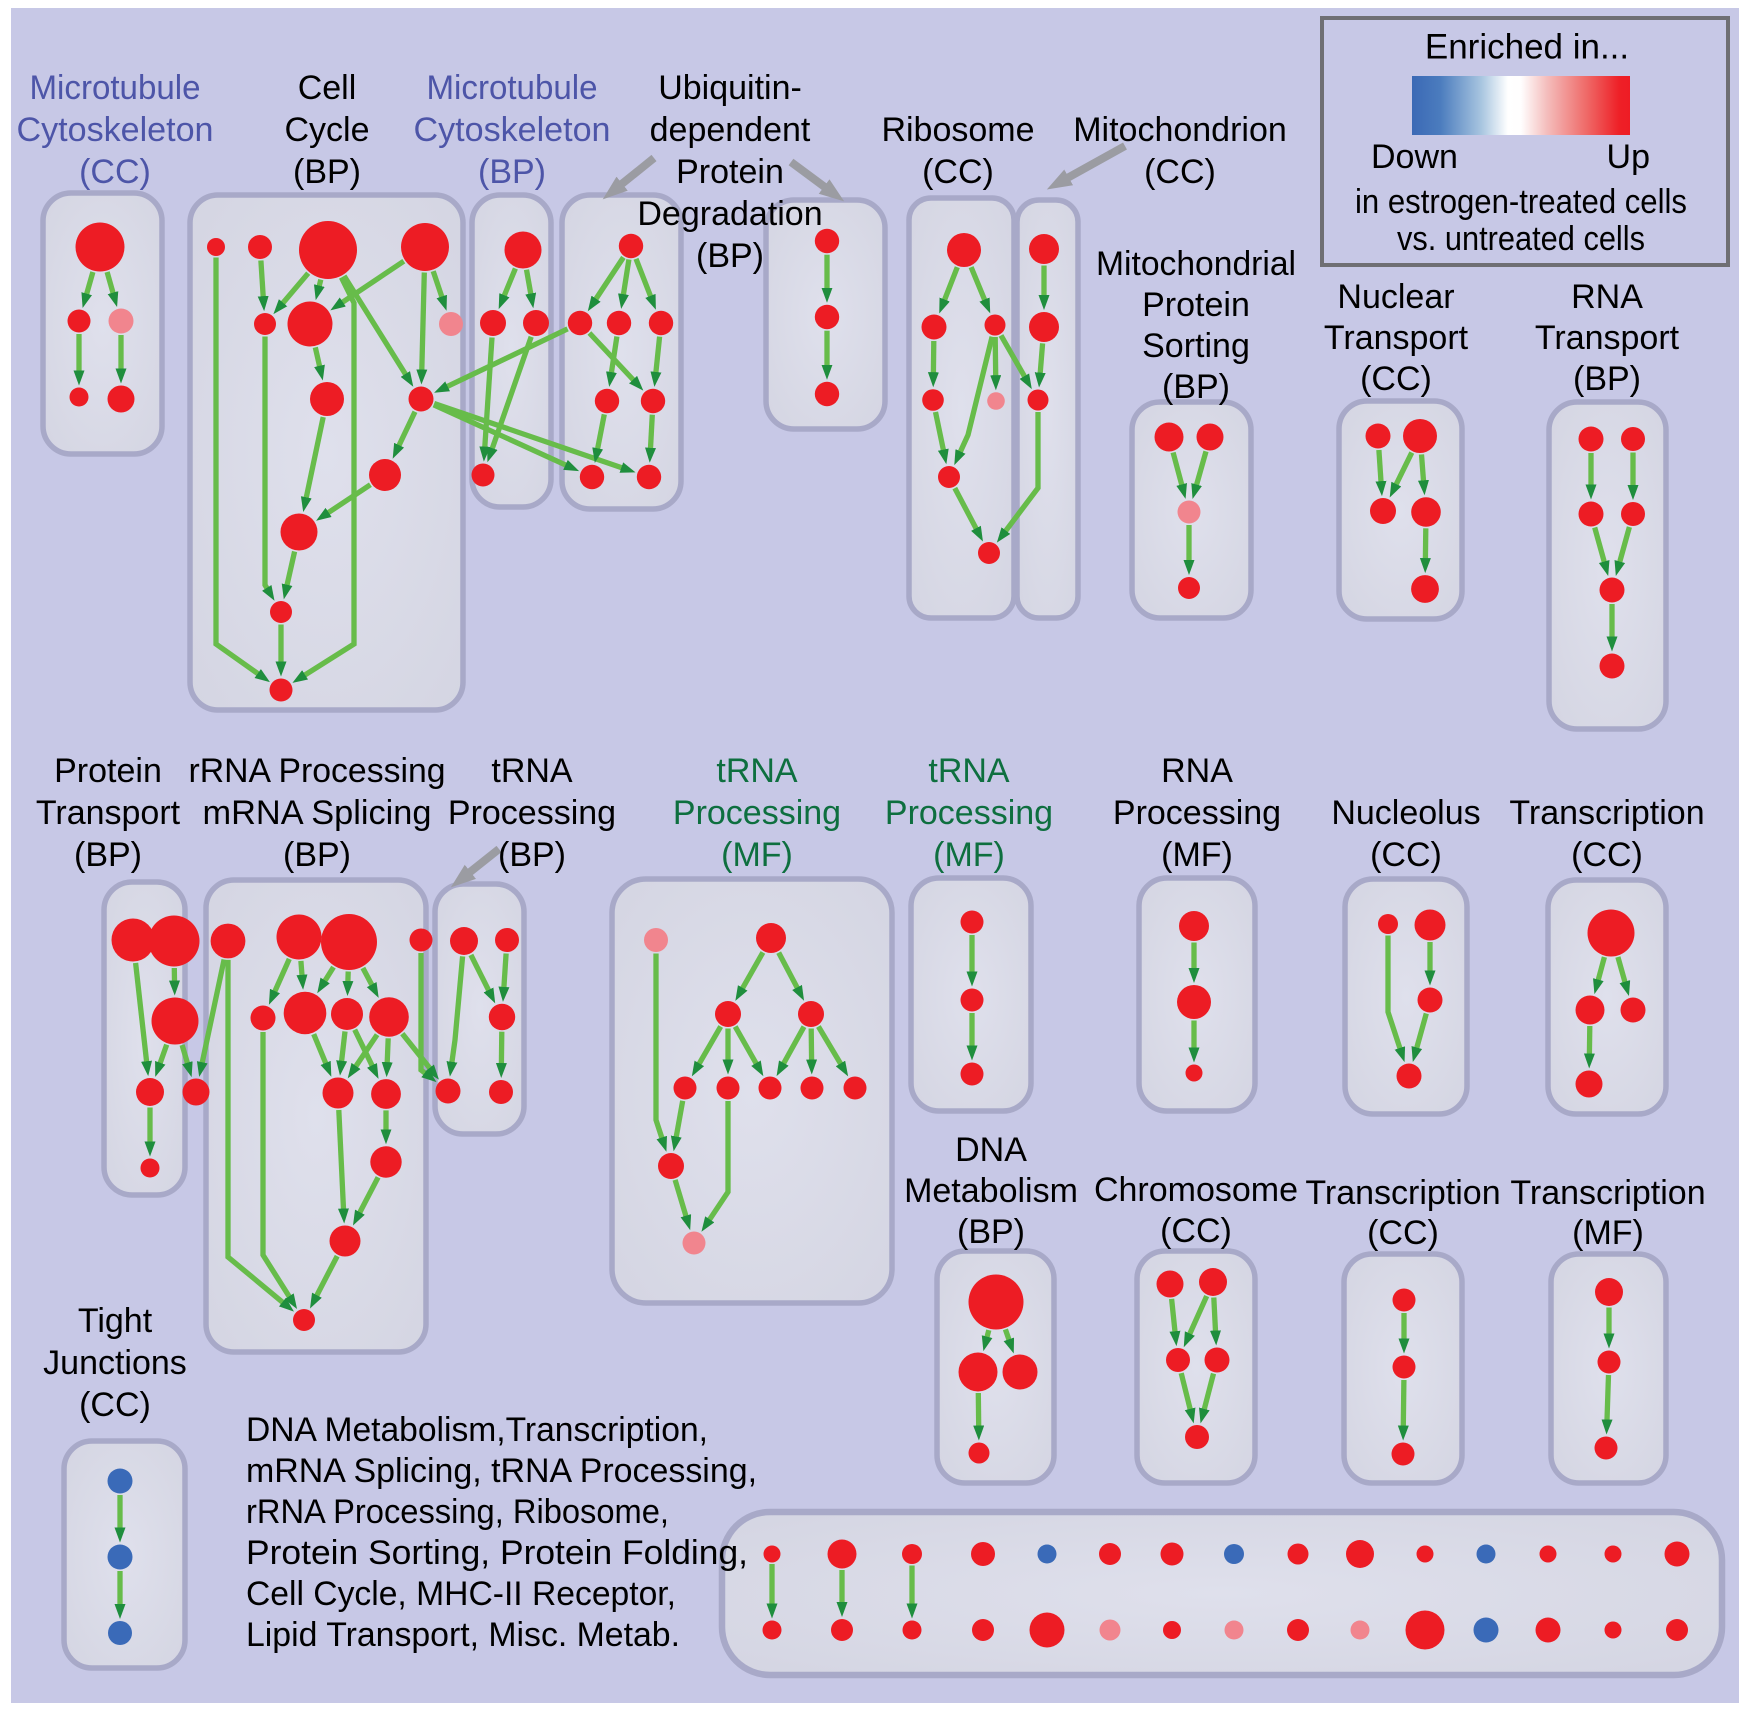 The height and width of the screenshot is (1715, 1750). What do you see at coordinates (1521, 239) in the screenshot?
I see `svg-text: vs. untreated cells` at bounding box center [1521, 239].